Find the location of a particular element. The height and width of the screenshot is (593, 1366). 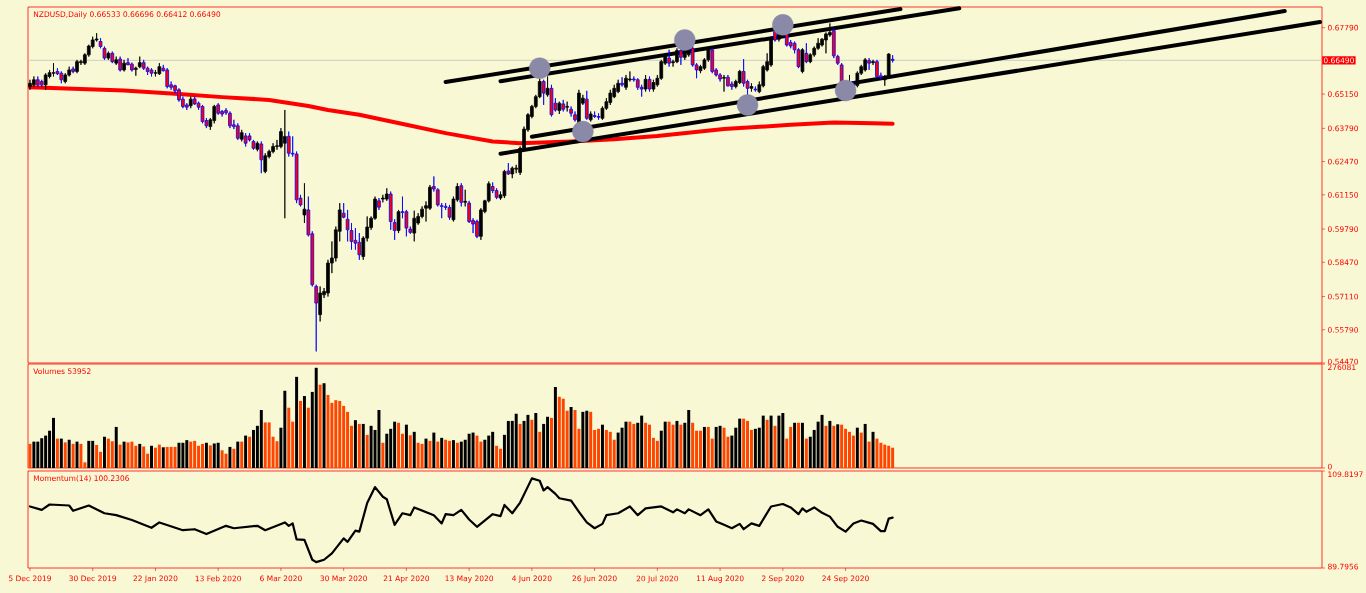

line-series is located at coordinates (461, 520).